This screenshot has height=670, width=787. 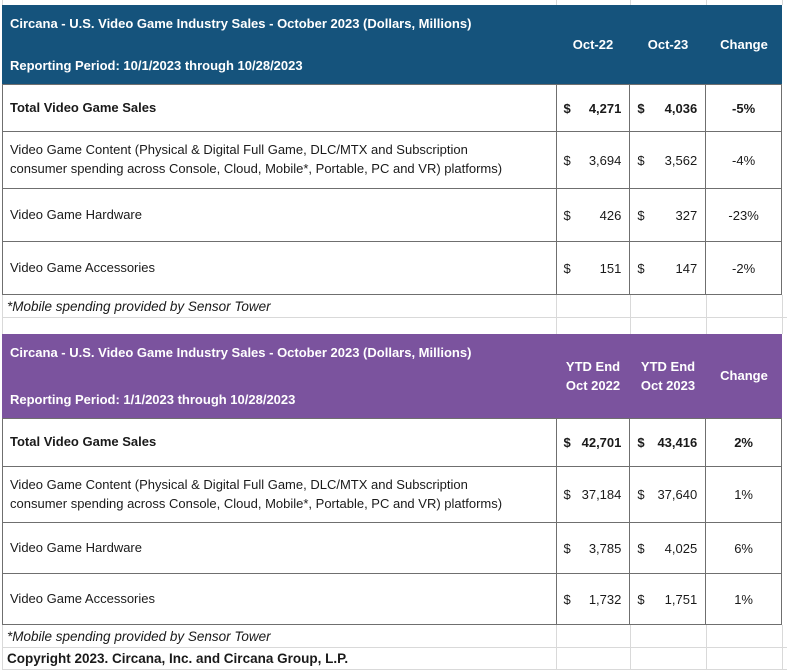 What do you see at coordinates (744, 376) in the screenshot?
I see `col-header-change: Change` at bounding box center [744, 376].